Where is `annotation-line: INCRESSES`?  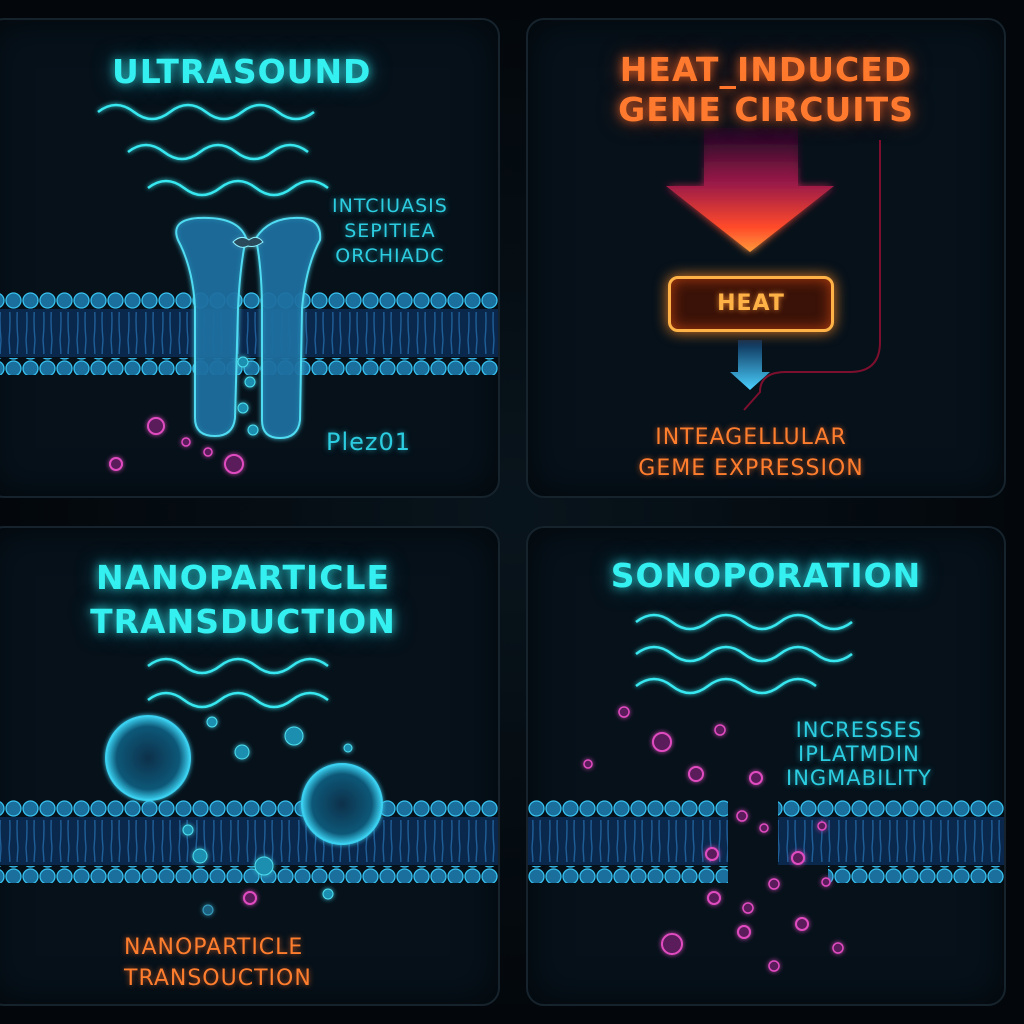
annotation-line: INCRESSES is located at coordinates (859, 730).